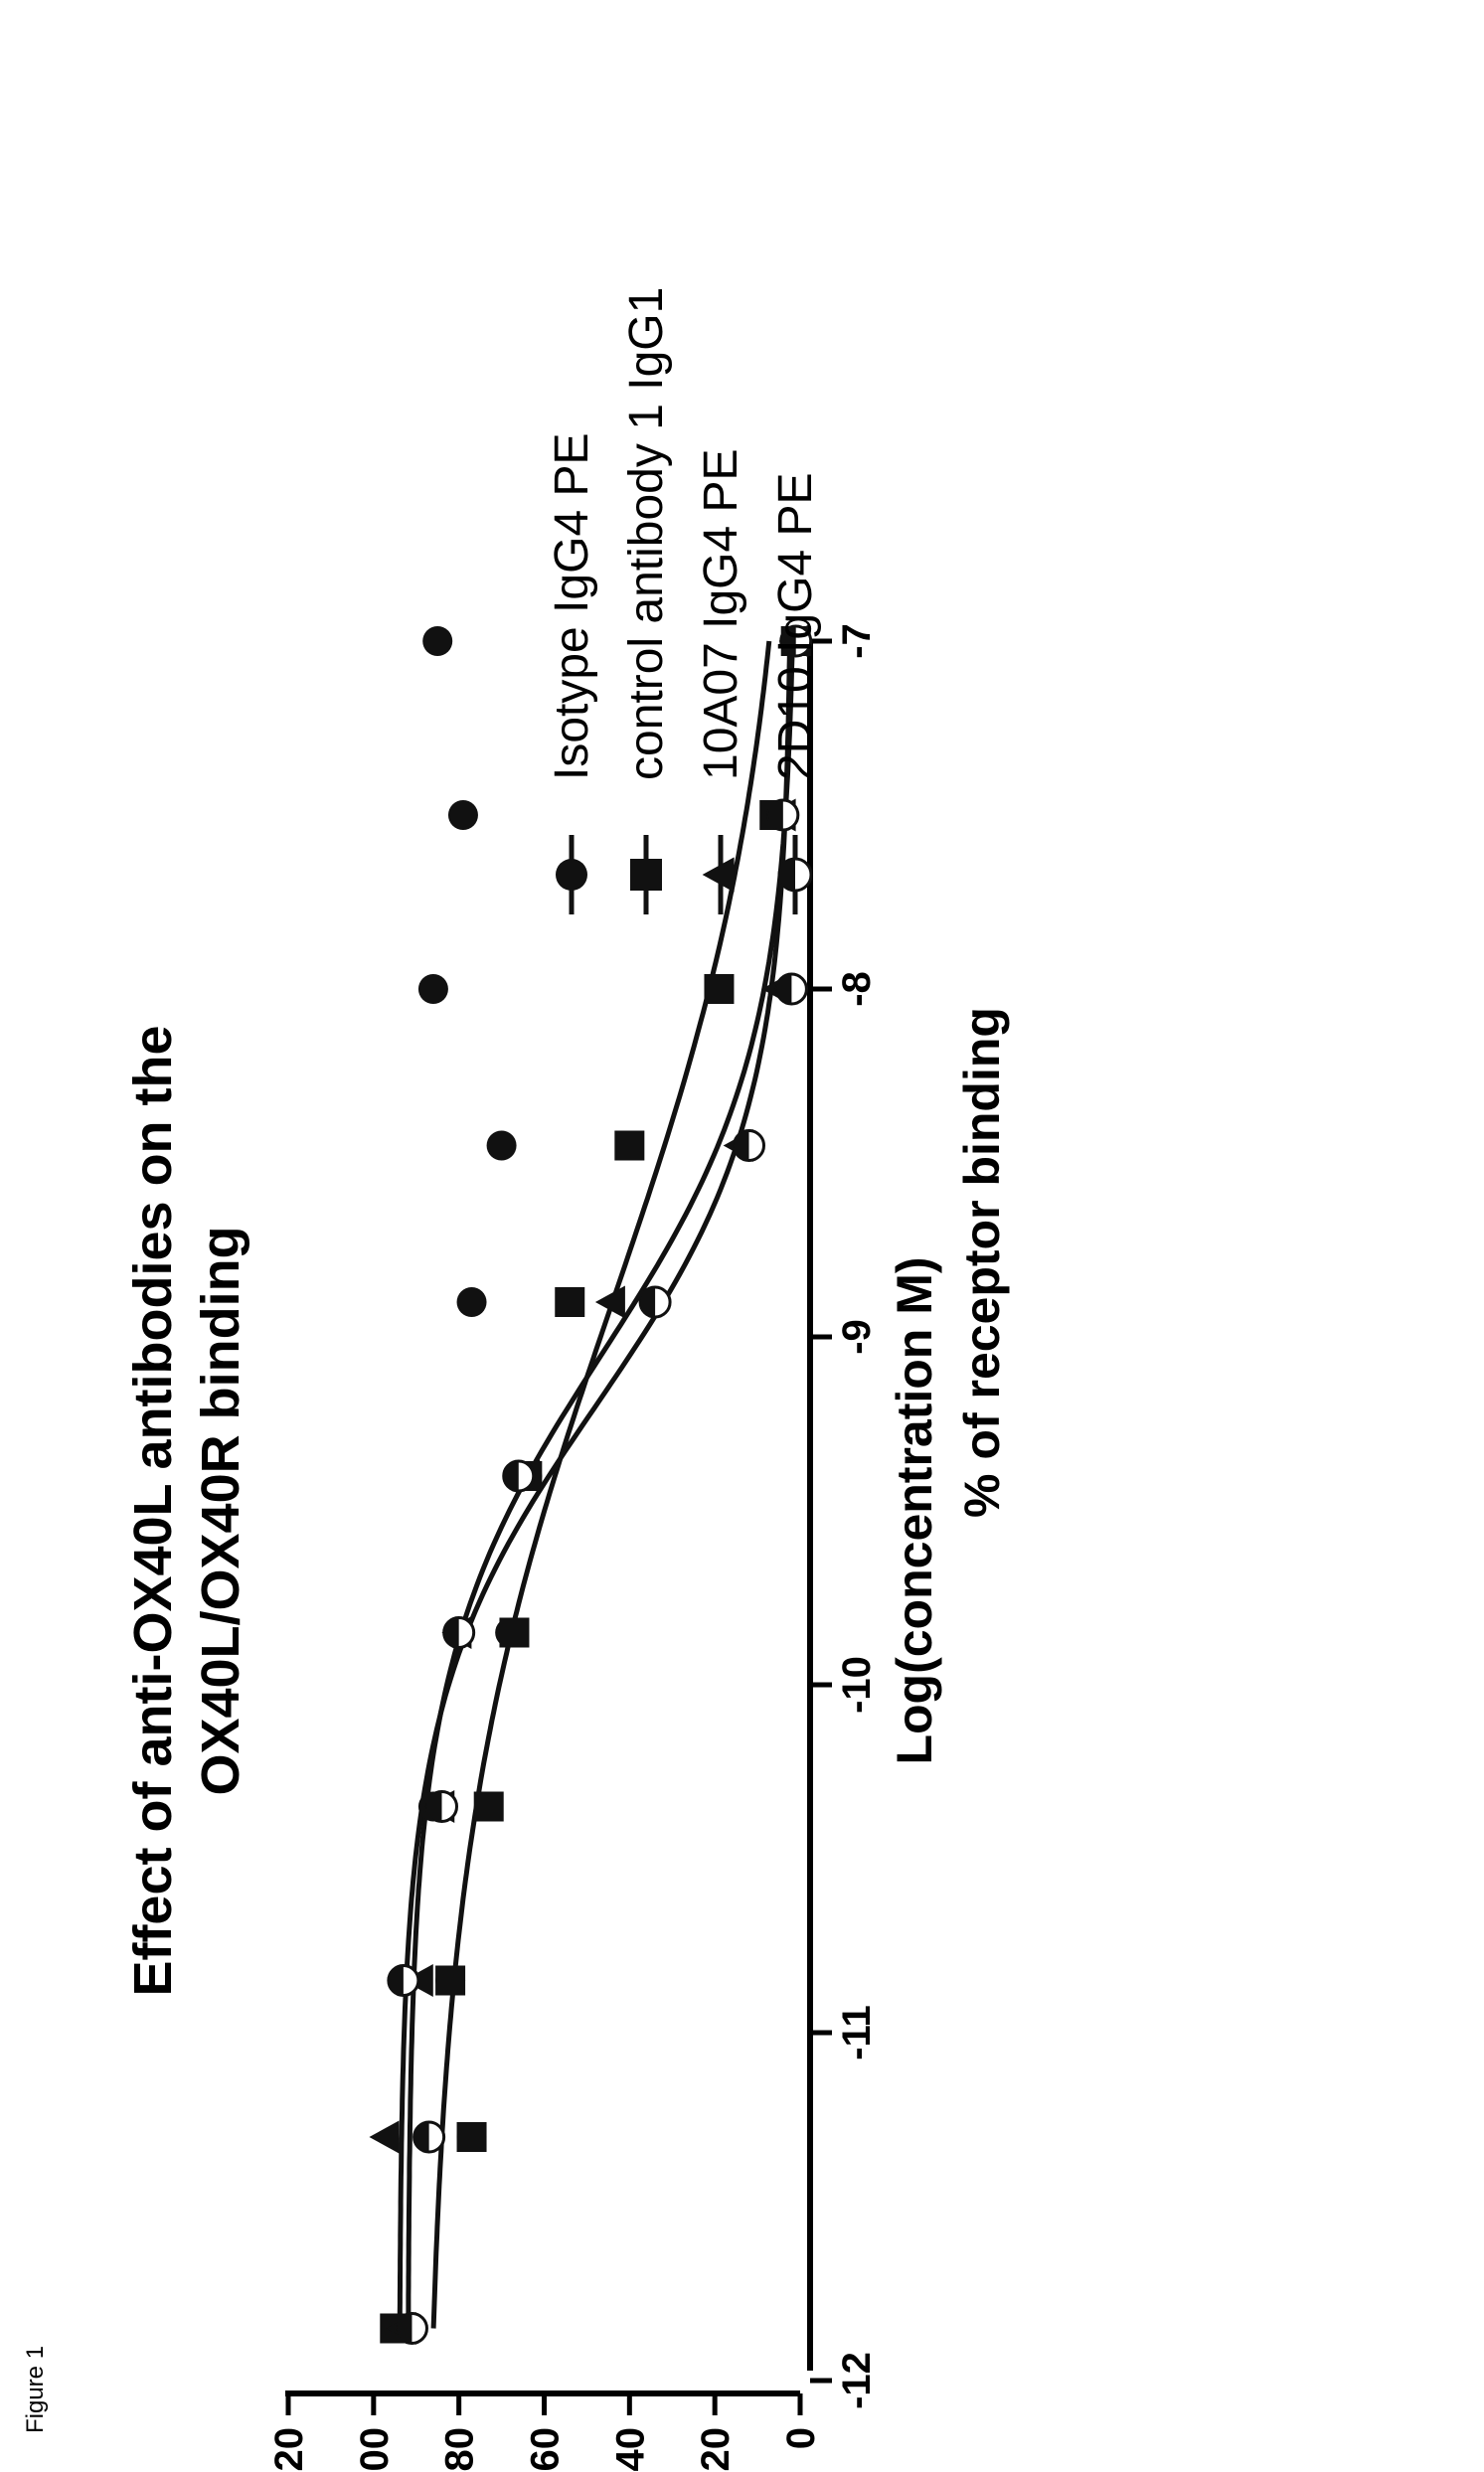  I want to click on y-axis-label: % of receptor binding, so click(982, 1262).